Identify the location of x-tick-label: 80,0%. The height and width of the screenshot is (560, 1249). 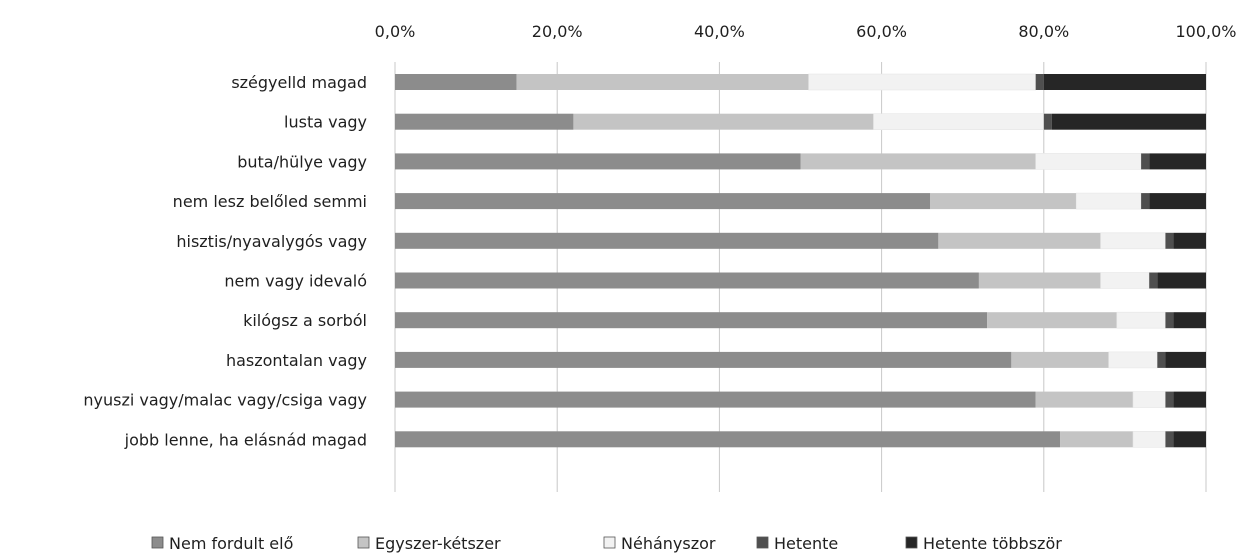
(1043, 31).